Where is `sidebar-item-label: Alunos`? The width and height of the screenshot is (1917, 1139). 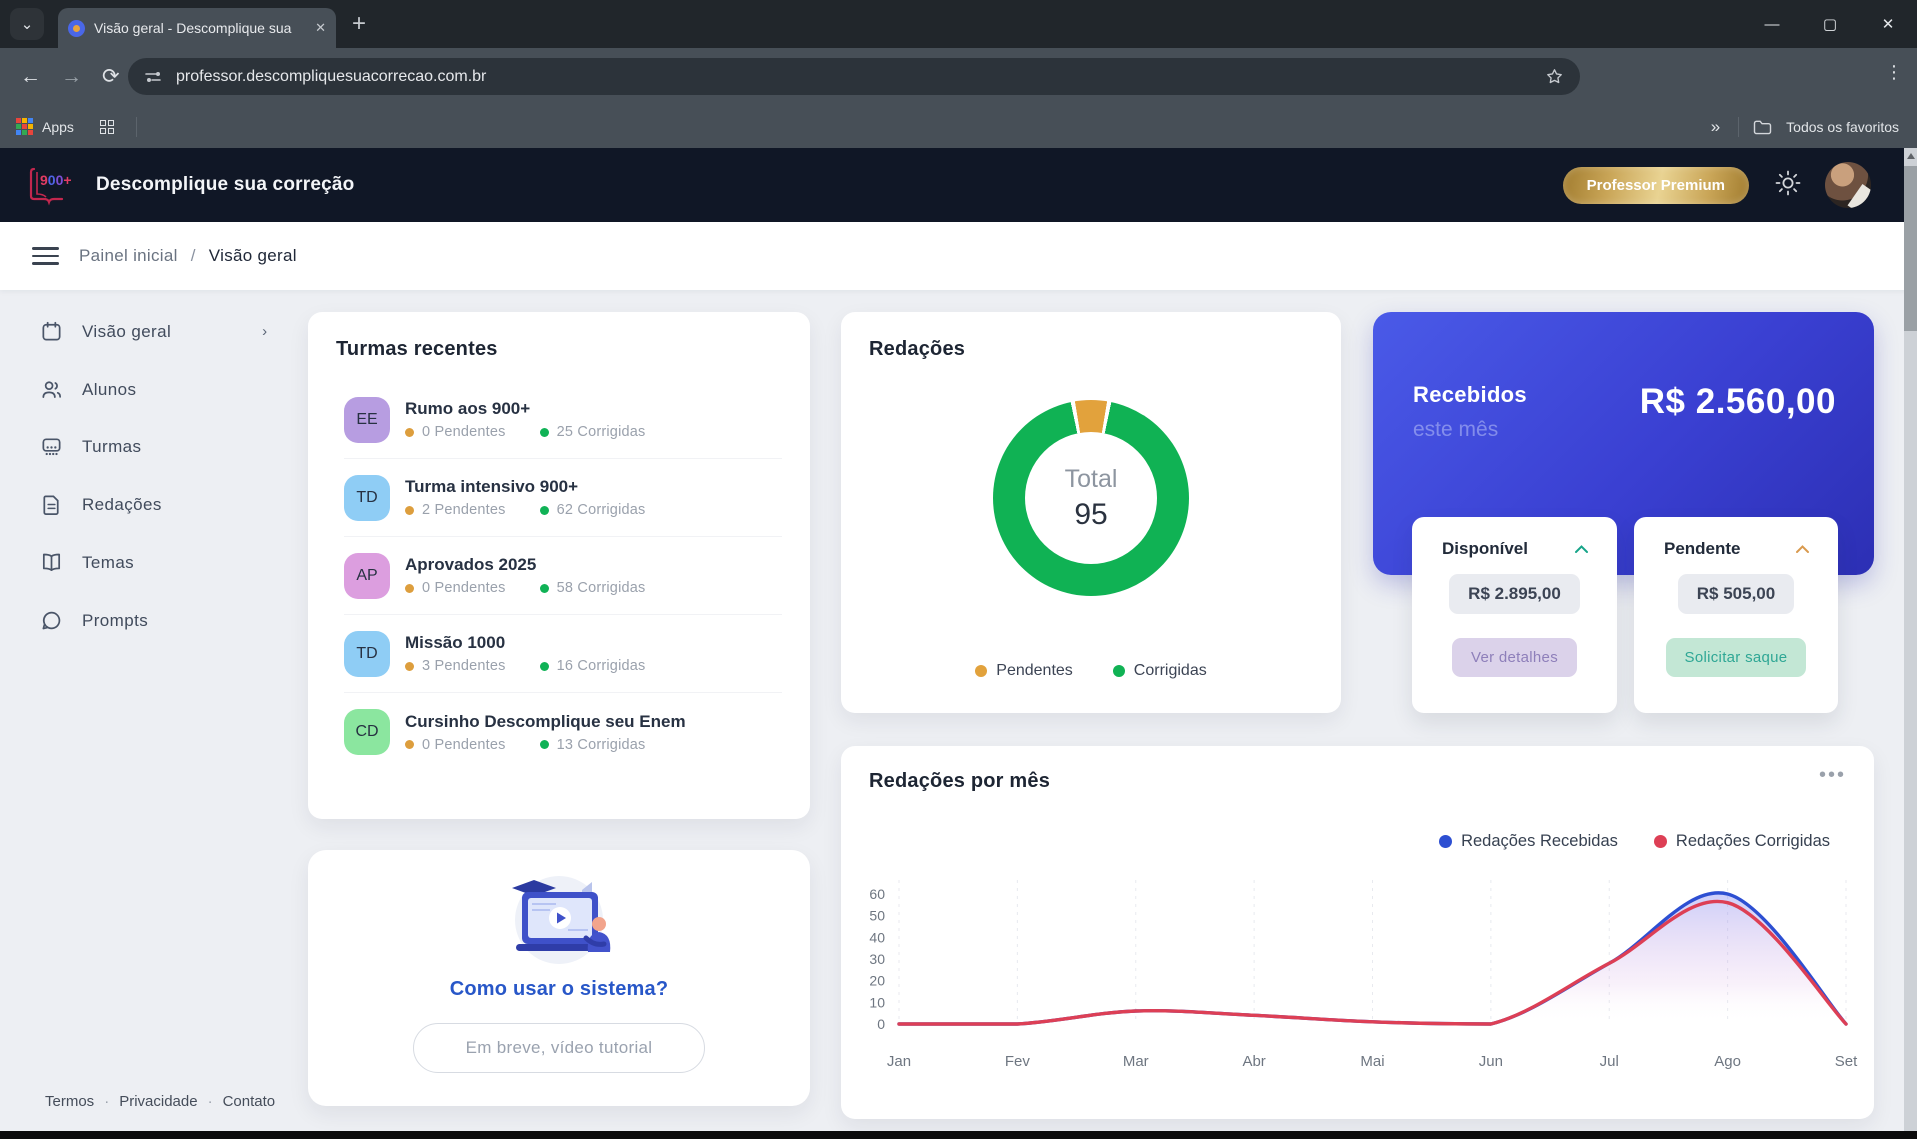 sidebar-item-label: Alunos is located at coordinates (109, 389).